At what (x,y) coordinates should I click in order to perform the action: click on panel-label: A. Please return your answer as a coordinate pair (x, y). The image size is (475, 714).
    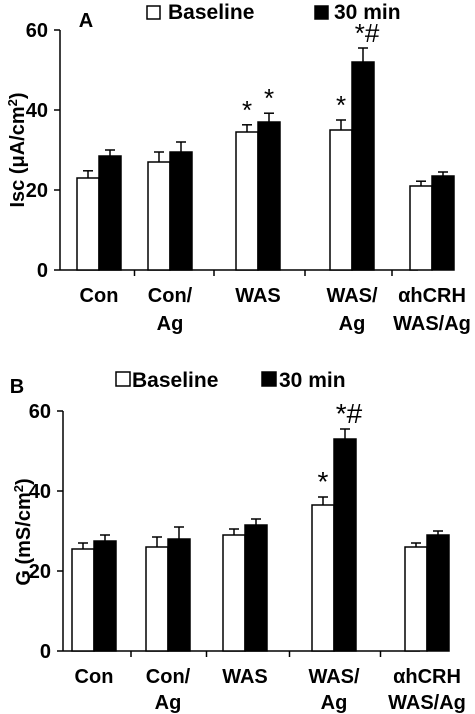
    Looking at the image, I should click on (86, 21).